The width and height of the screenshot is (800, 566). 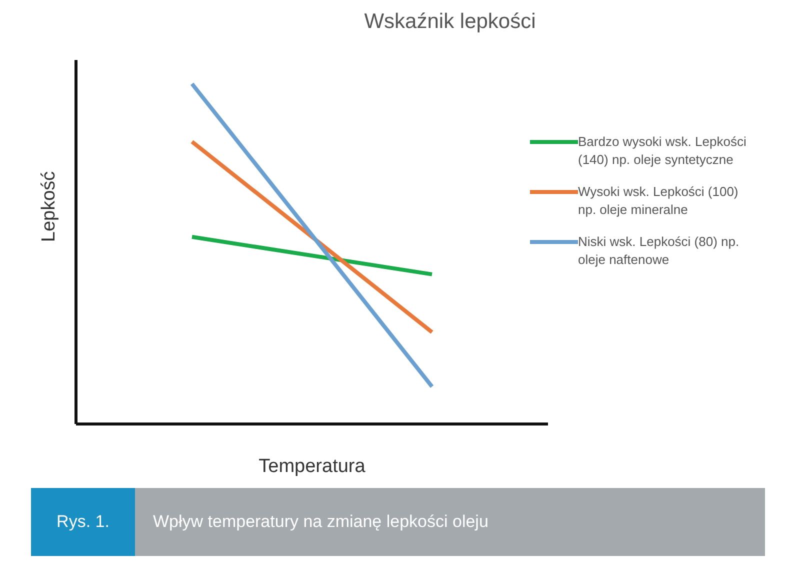 I want to click on legend-label: Niski wsk. Lepkości (80) np. oleje naftenowe, so click(x=659, y=251).